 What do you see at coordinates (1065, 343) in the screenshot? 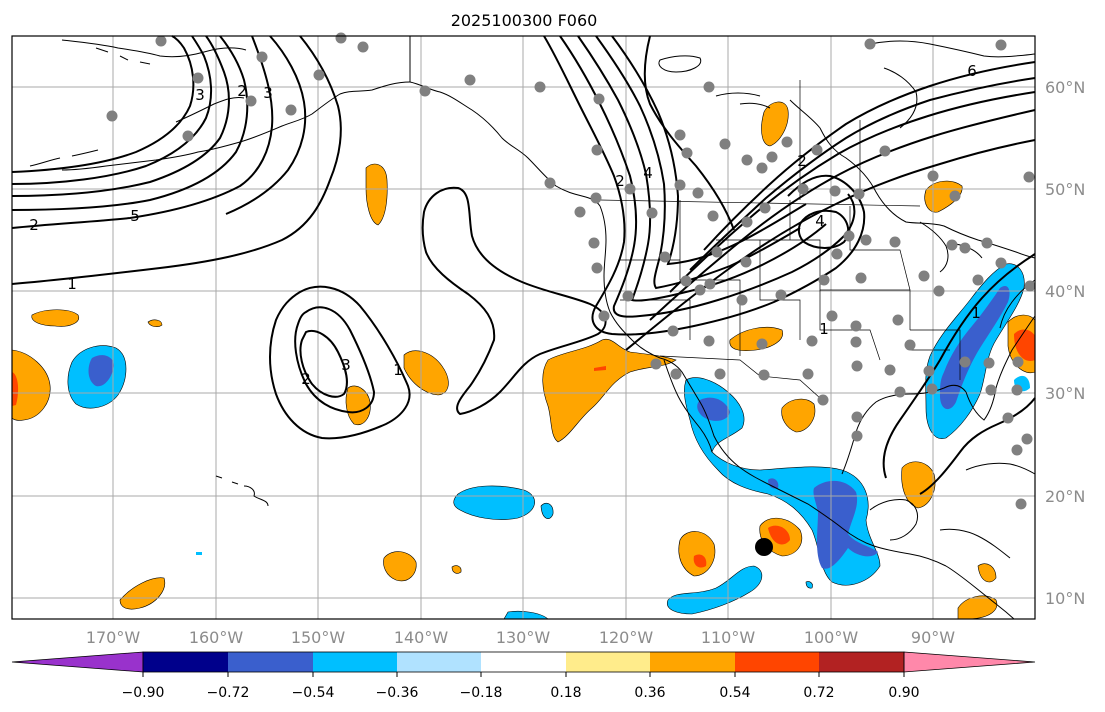
I see `latitude-labels: 60°N 50°N 40°N 30°N 20°N 10°N` at bounding box center [1065, 343].